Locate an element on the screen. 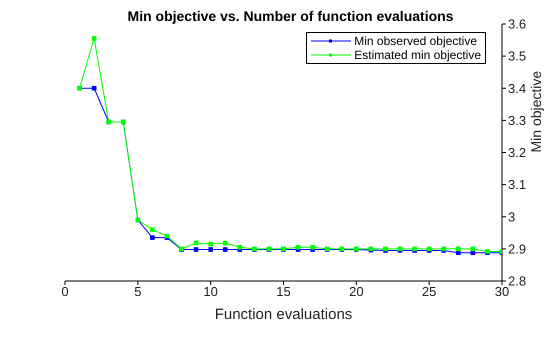  x-tick-label: 25 is located at coordinates (429, 292).